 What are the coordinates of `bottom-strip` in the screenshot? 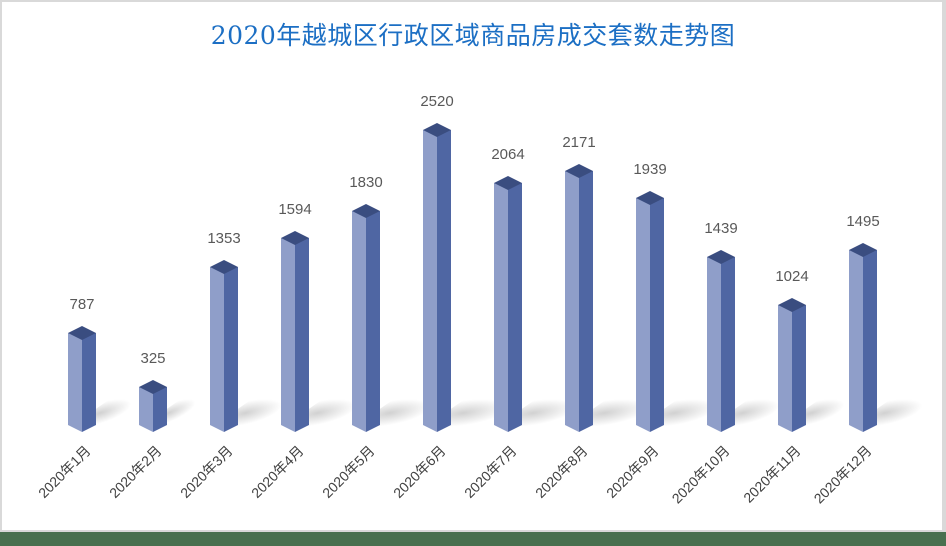 It's located at (473, 539).